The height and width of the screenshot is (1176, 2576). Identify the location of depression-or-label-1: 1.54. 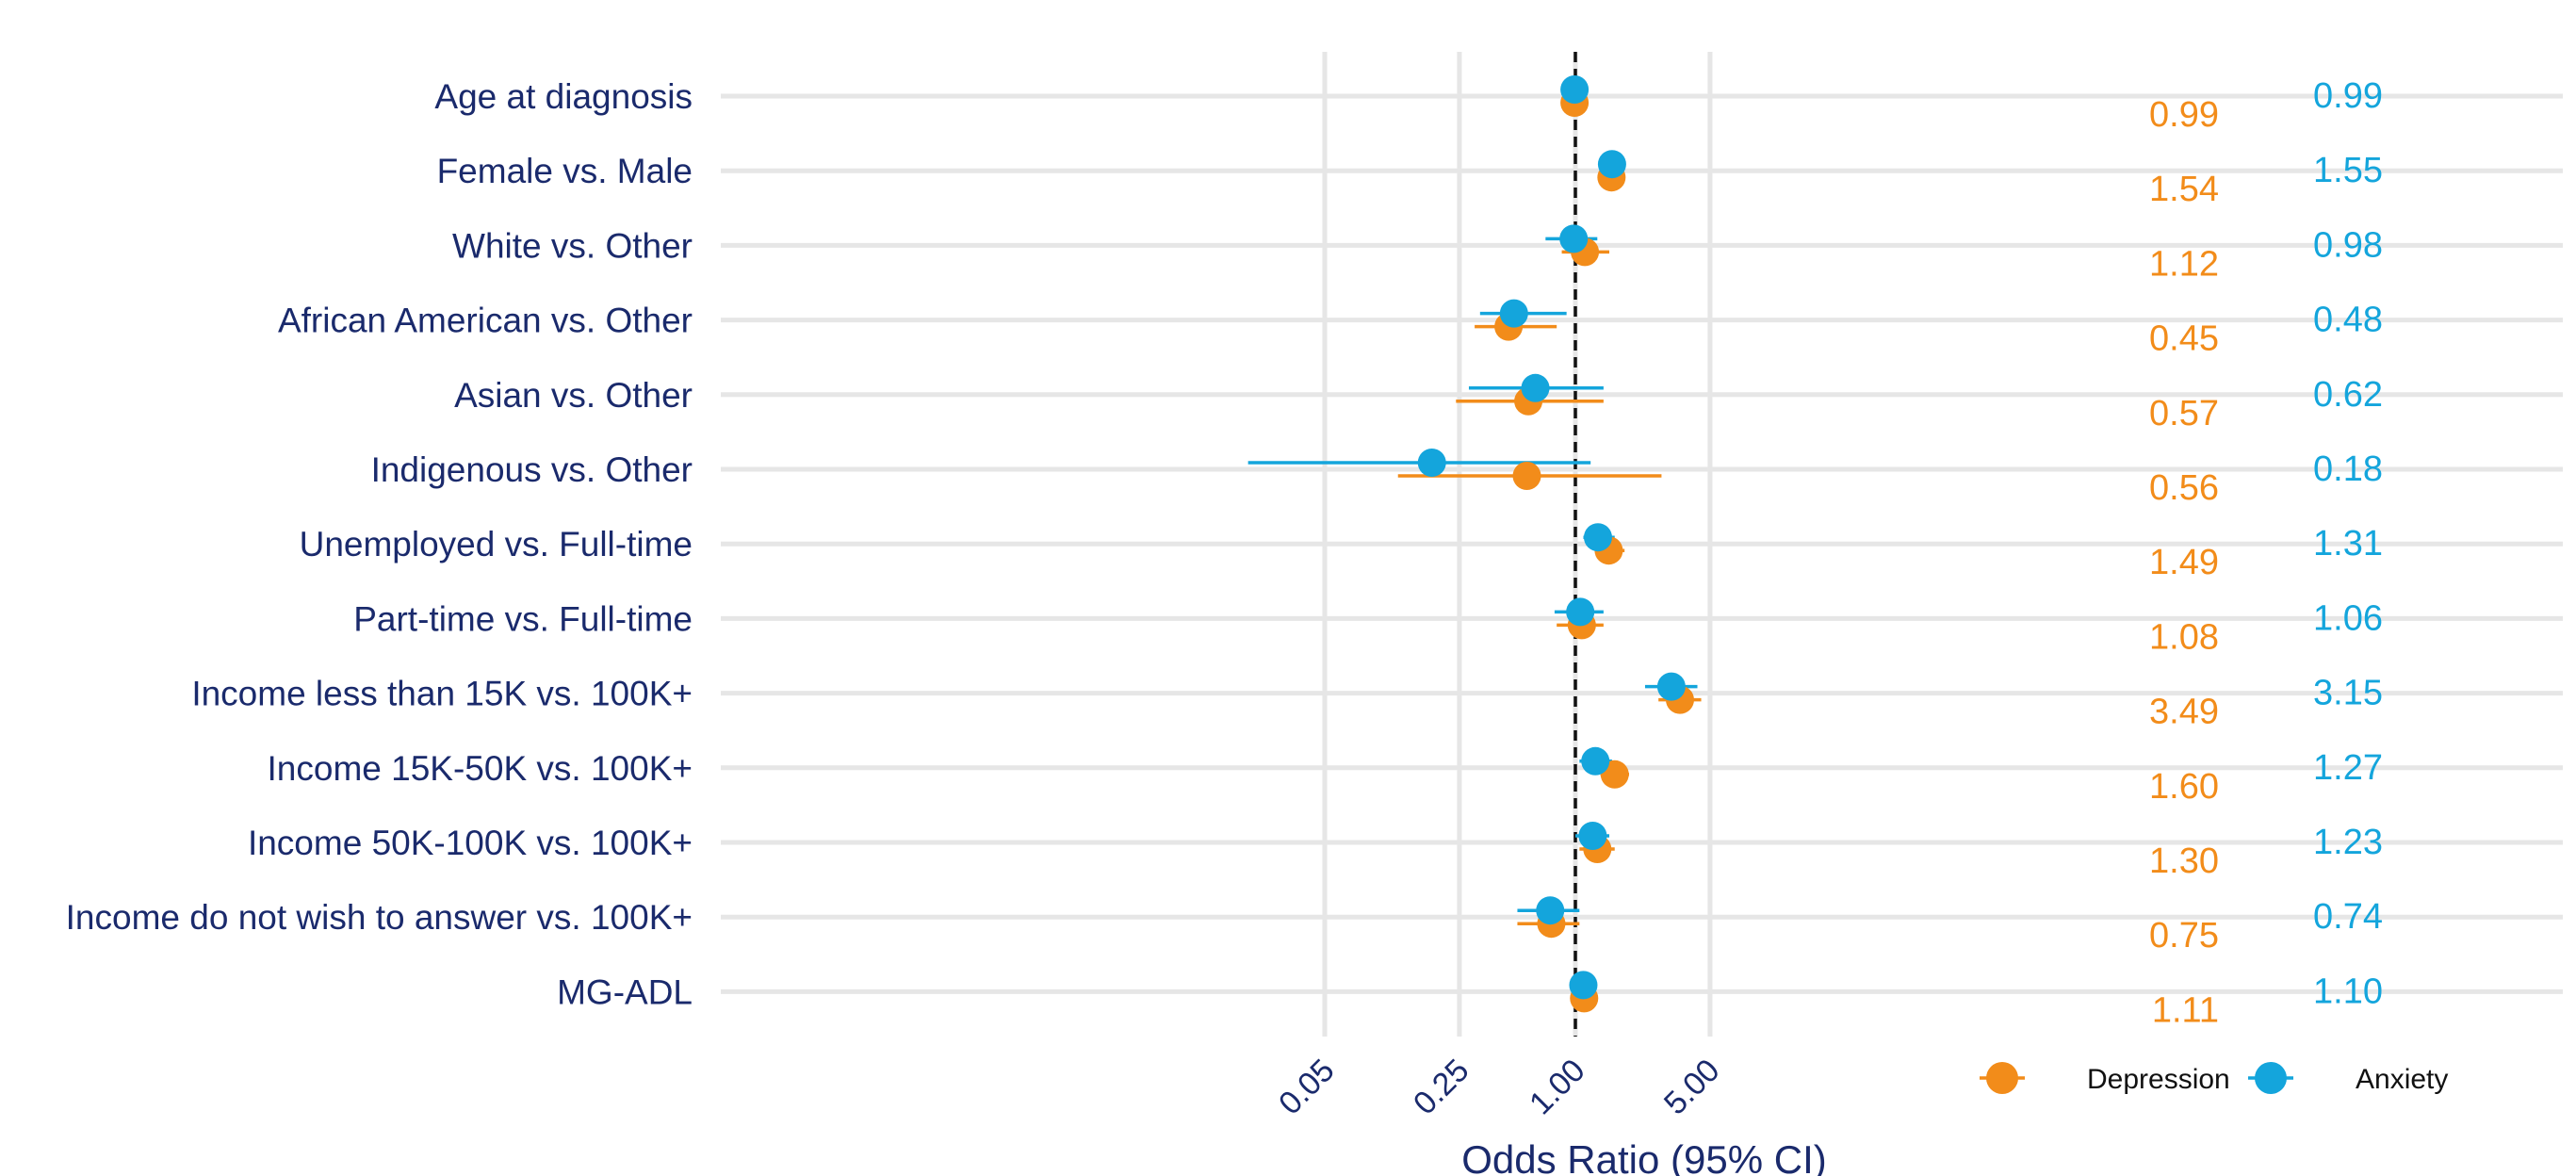
(2184, 189).